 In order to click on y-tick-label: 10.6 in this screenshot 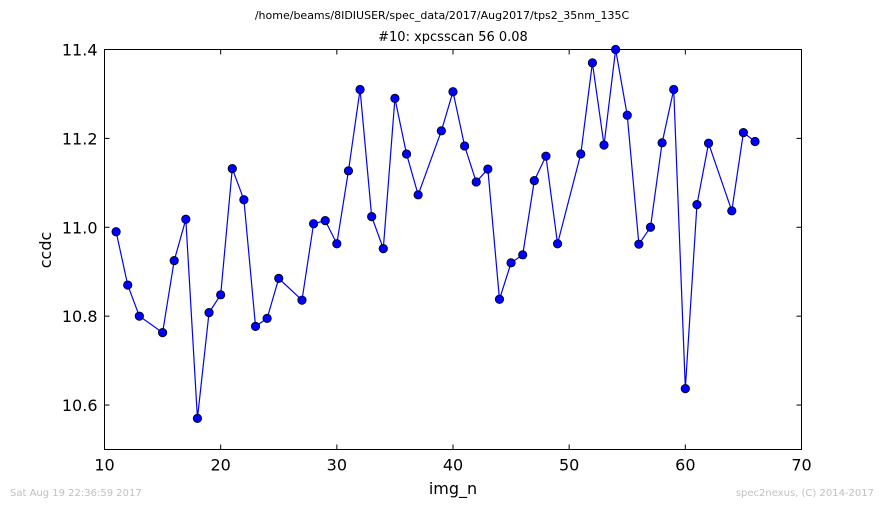, I will do `click(80, 405)`.